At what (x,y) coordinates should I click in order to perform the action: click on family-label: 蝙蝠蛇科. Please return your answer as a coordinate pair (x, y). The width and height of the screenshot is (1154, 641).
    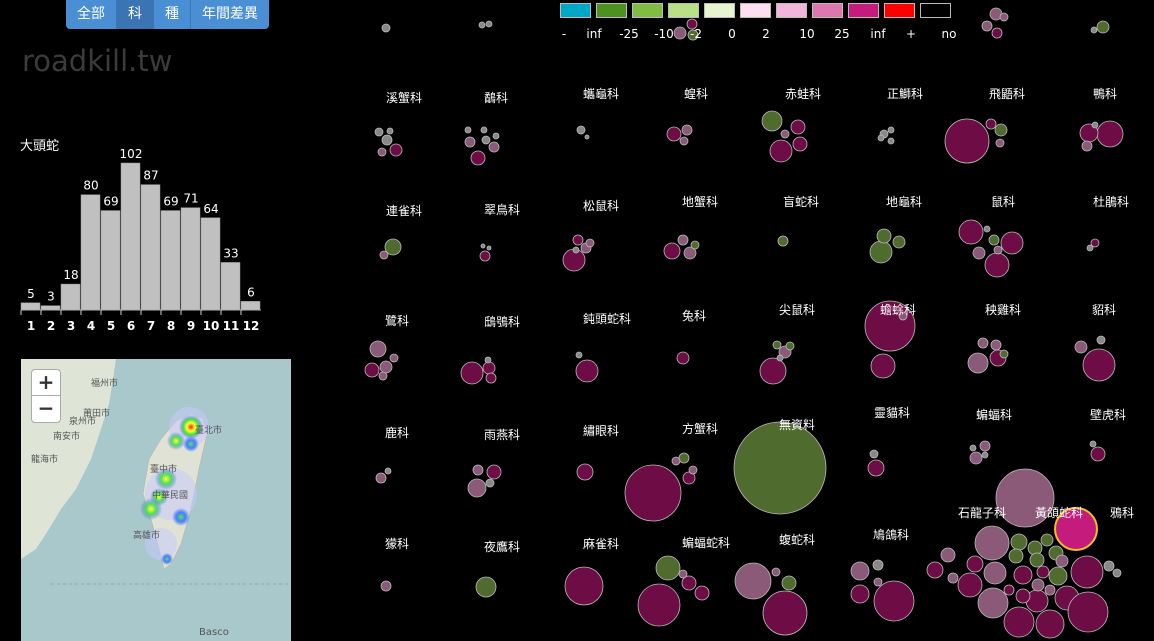
    Looking at the image, I should click on (706, 543).